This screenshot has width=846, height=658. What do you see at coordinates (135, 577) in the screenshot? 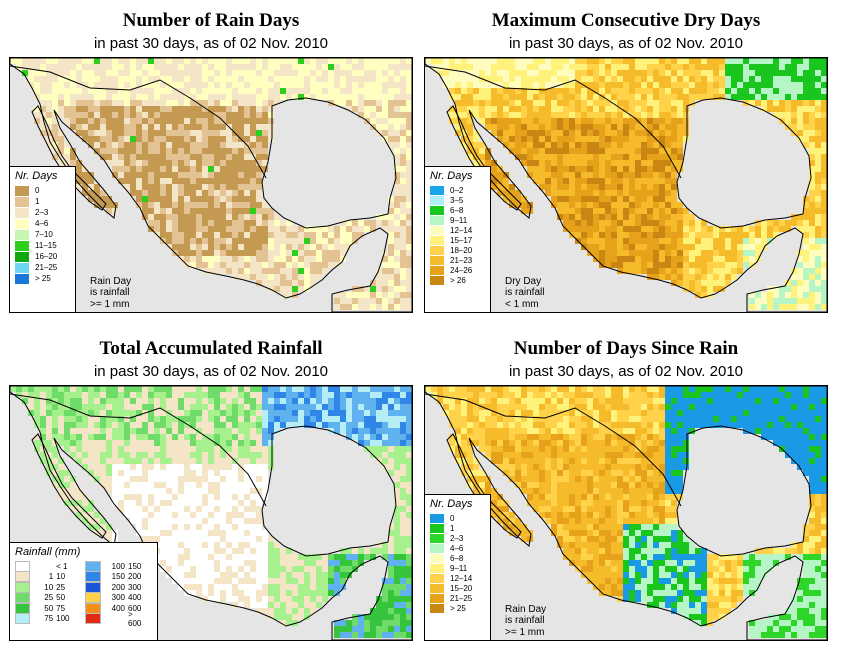
I see `legend-range-high: 200` at bounding box center [135, 577].